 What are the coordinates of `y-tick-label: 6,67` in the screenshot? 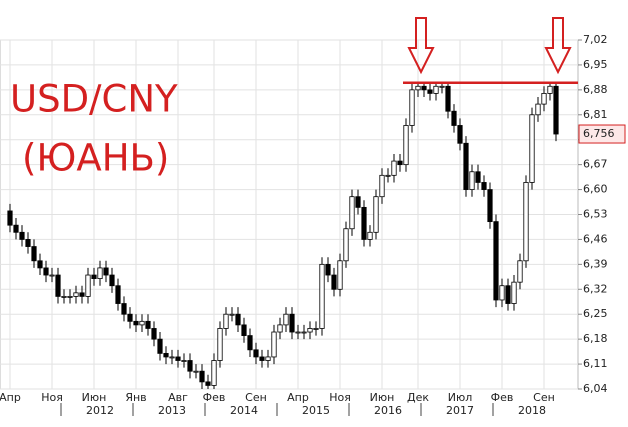 It's located at (595, 164).